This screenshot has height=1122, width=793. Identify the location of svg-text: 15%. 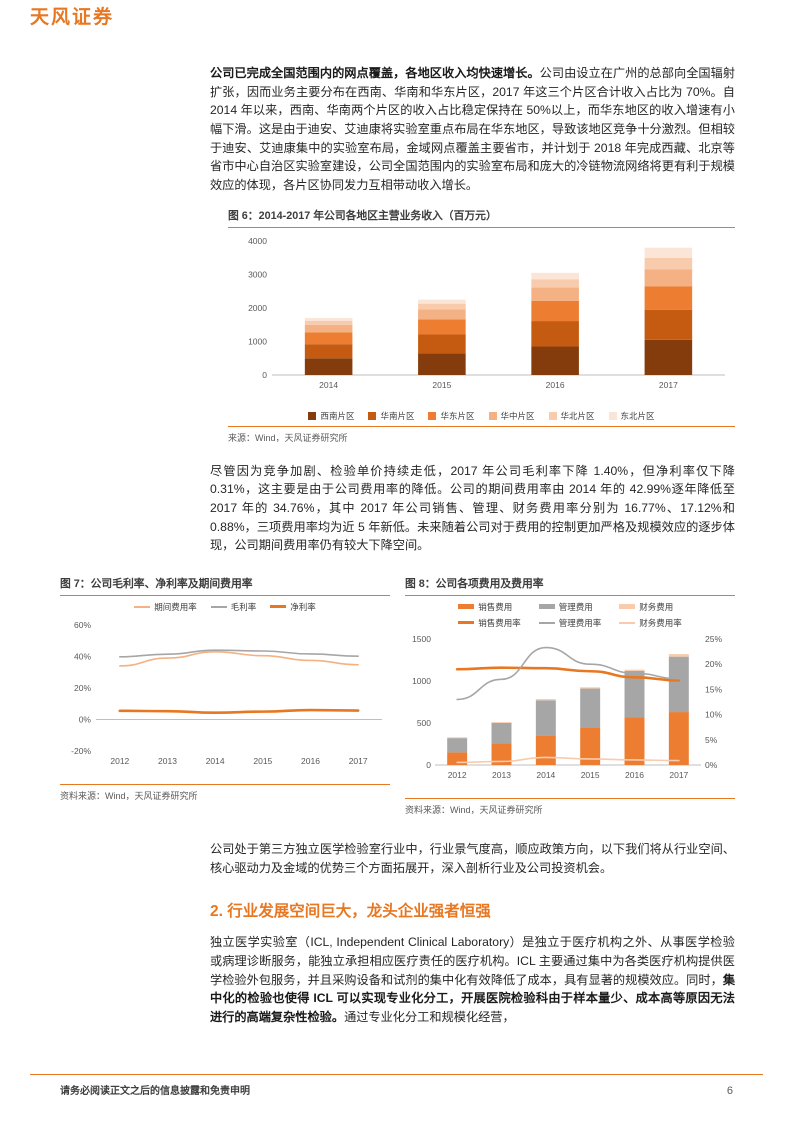
(713, 689).